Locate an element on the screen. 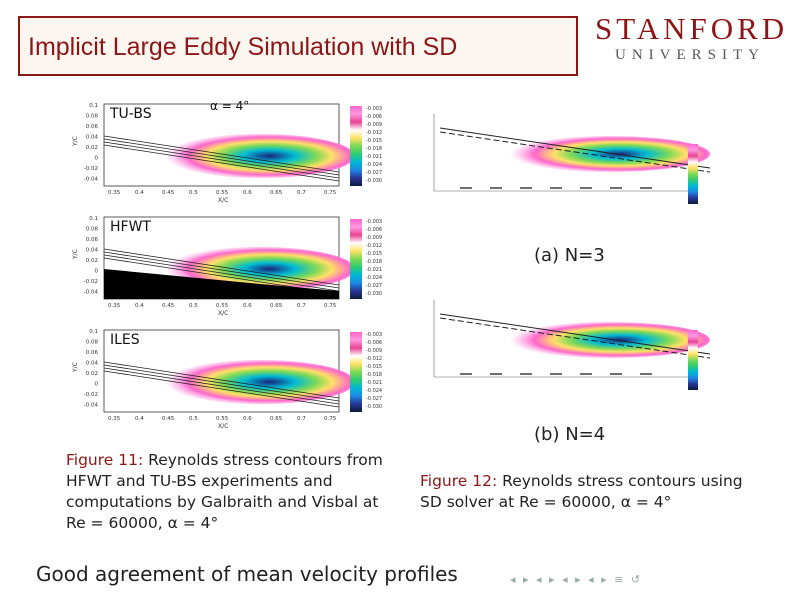 This screenshot has height=595, width=794. x-tick-label: 0.6 is located at coordinates (247, 419).